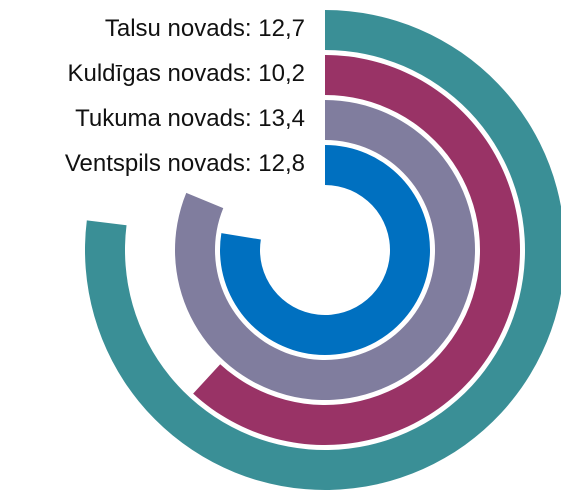  I want to click on value-label: 10,2, so click(281, 73).